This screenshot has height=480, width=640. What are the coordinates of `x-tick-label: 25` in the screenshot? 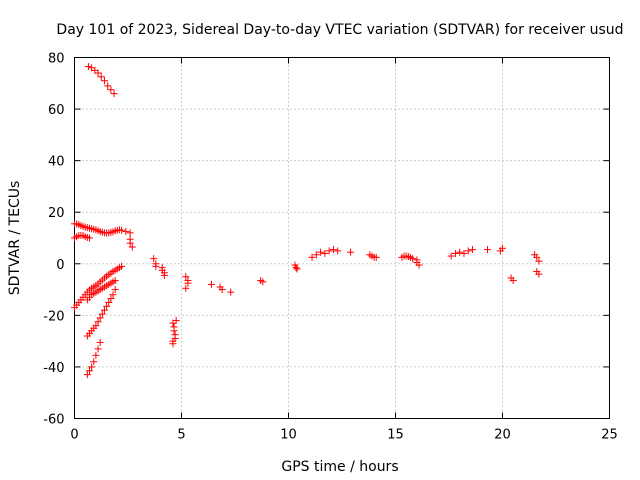 It's located at (609, 435).